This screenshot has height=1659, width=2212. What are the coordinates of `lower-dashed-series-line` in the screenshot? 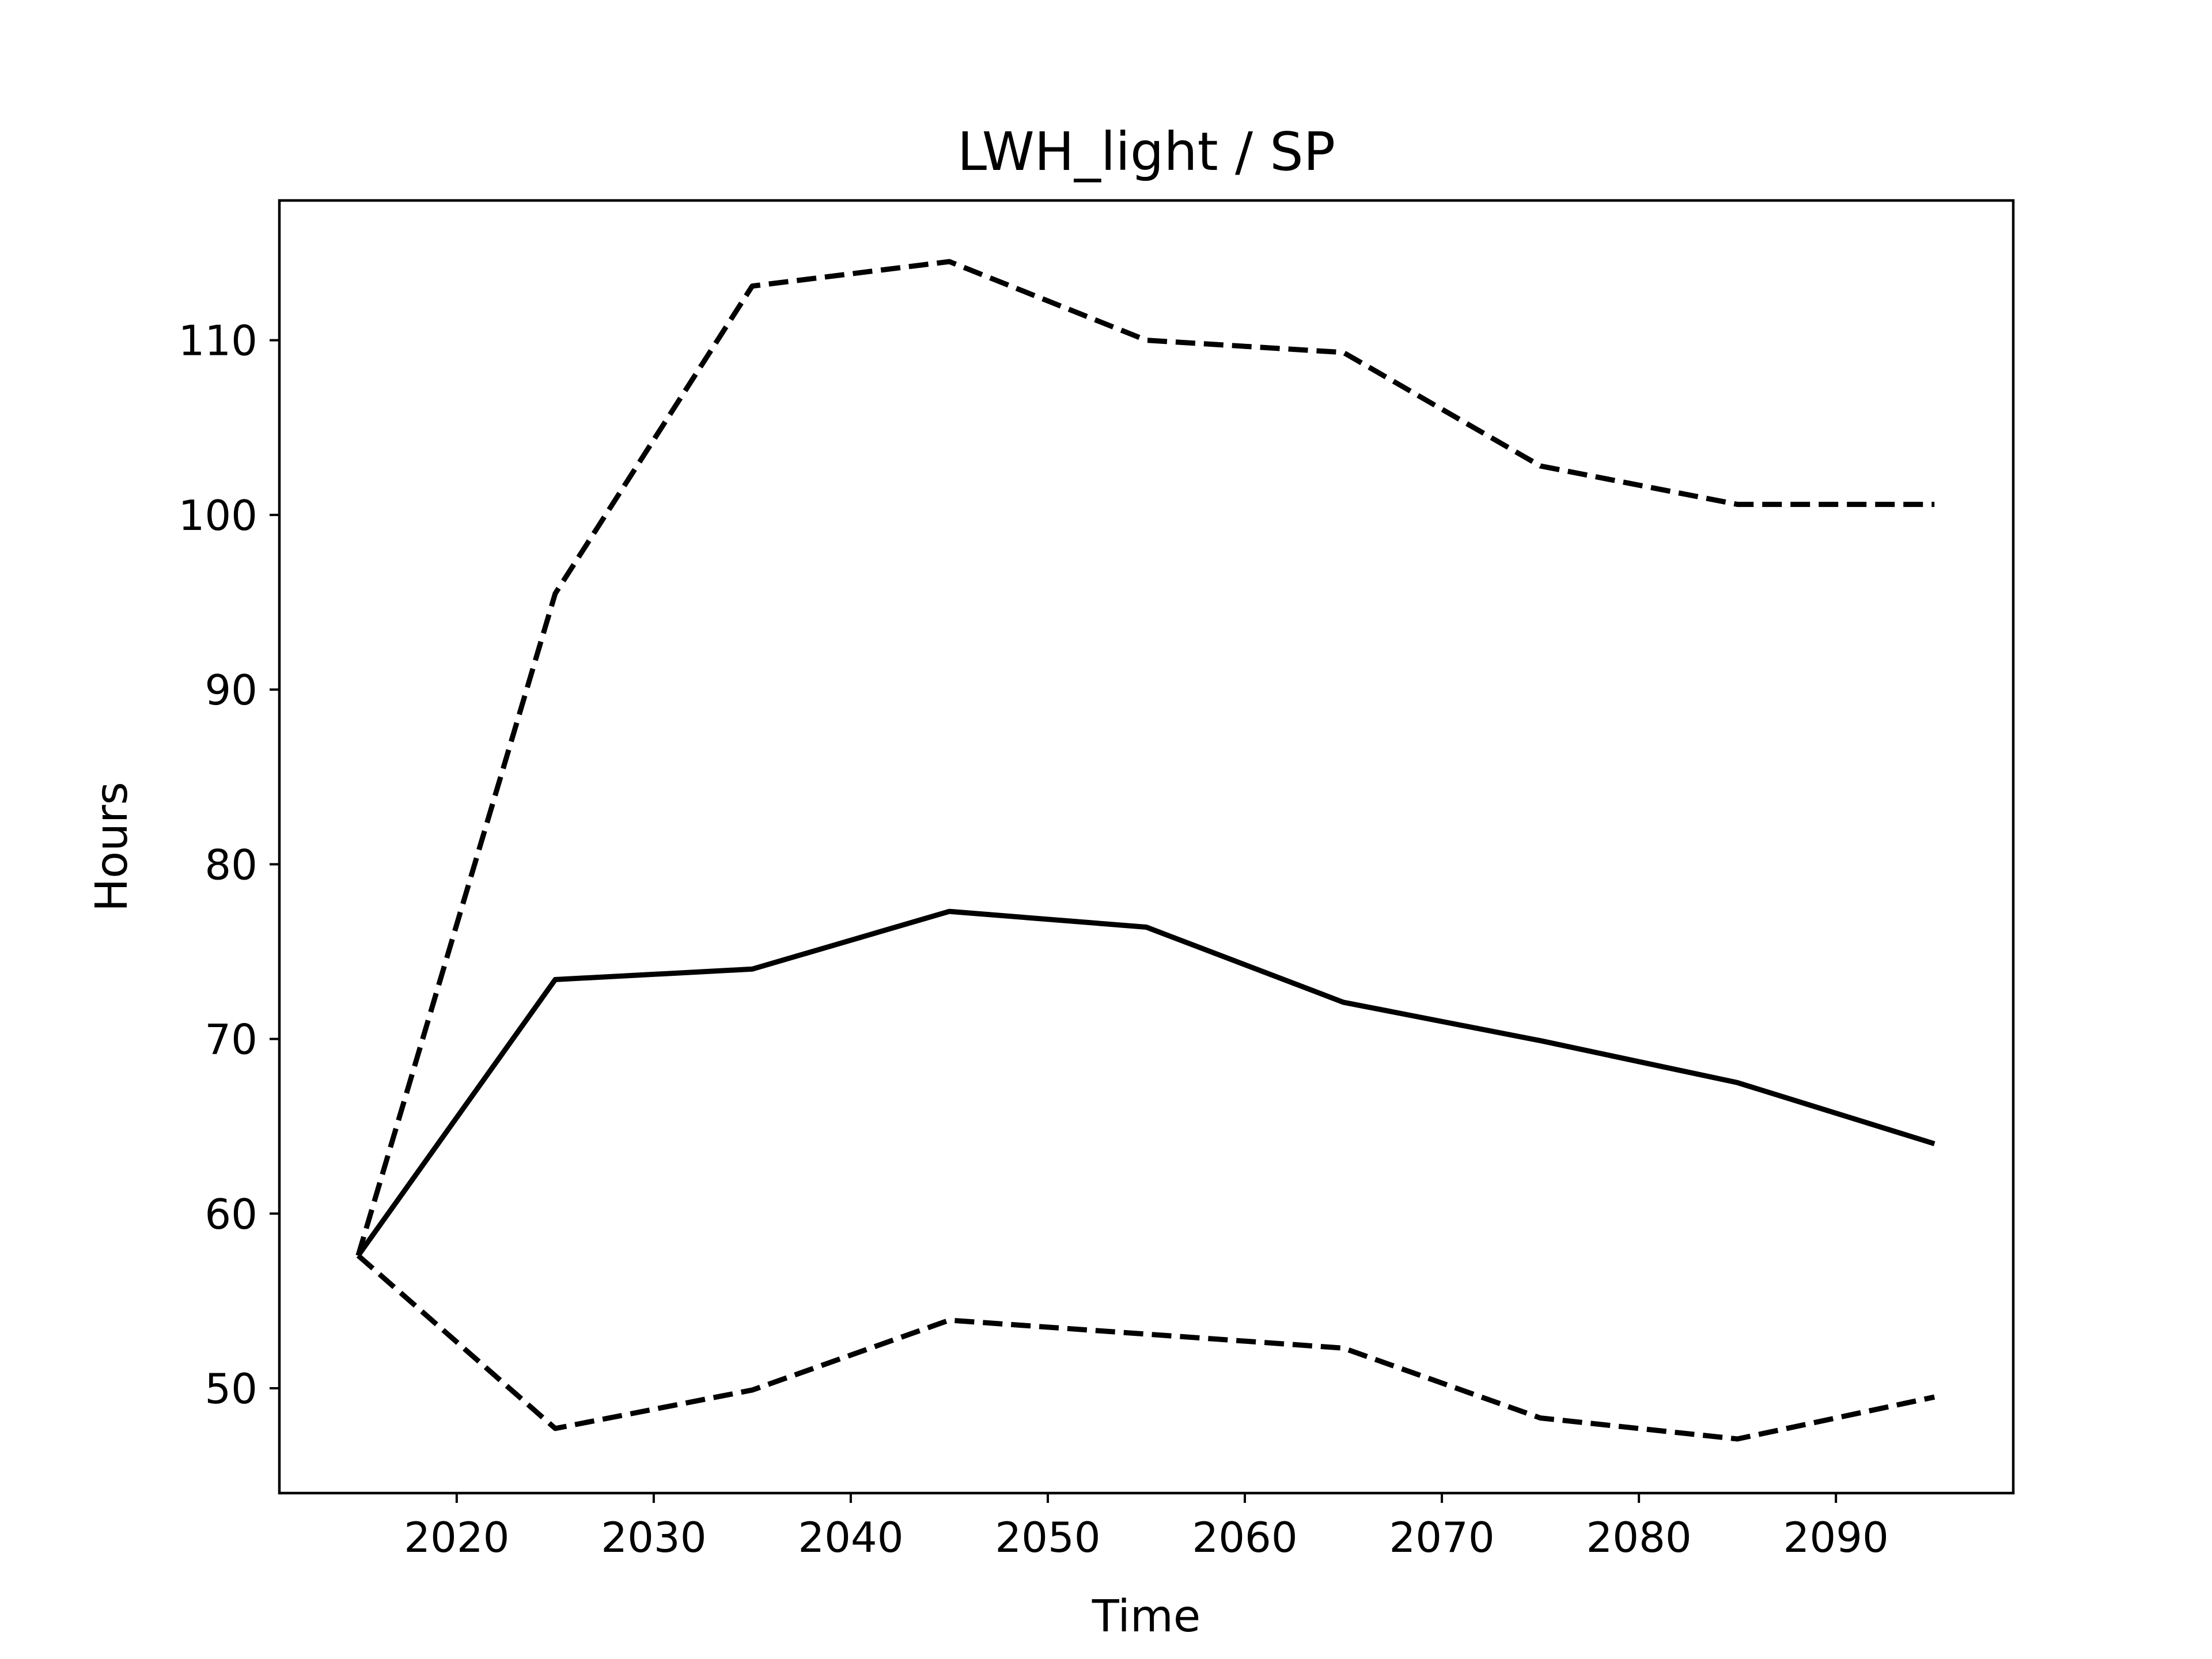 It's located at (1146, 1347).